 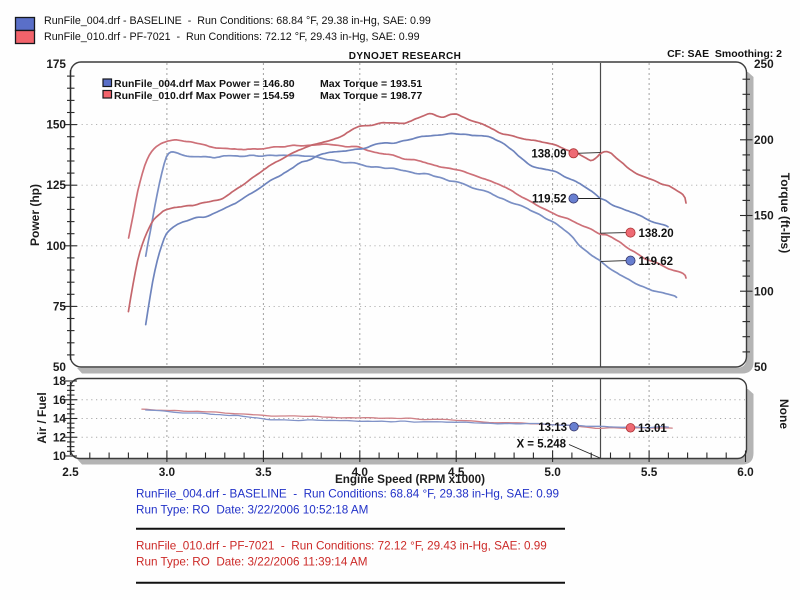 What do you see at coordinates (456, 472) in the screenshot?
I see `svg-text: 4.5` at bounding box center [456, 472].